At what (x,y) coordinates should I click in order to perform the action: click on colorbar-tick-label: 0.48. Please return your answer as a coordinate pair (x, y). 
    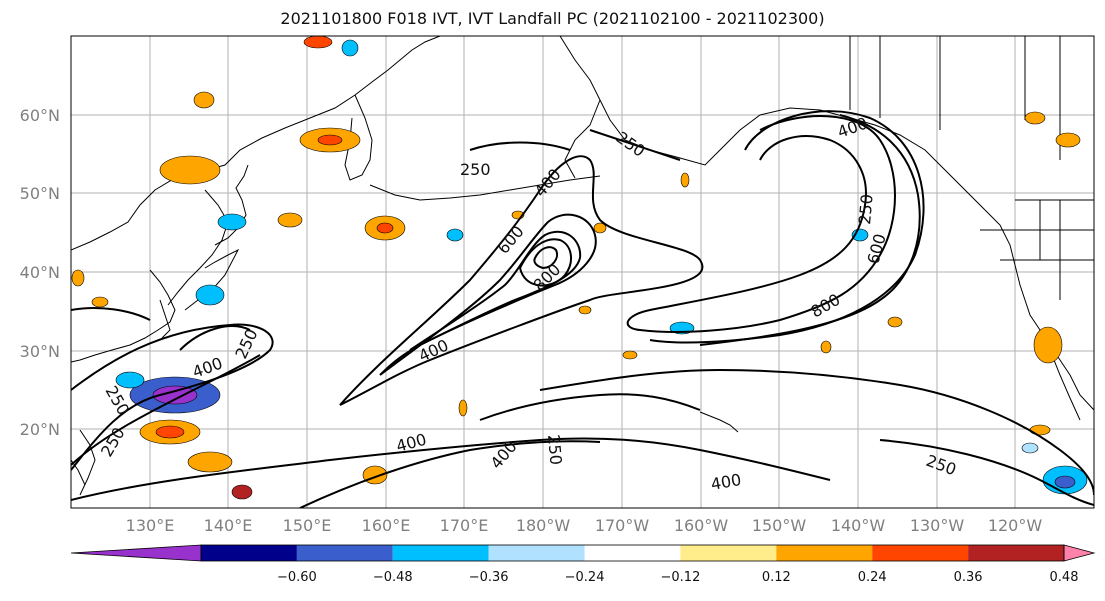
    Looking at the image, I should click on (1064, 577).